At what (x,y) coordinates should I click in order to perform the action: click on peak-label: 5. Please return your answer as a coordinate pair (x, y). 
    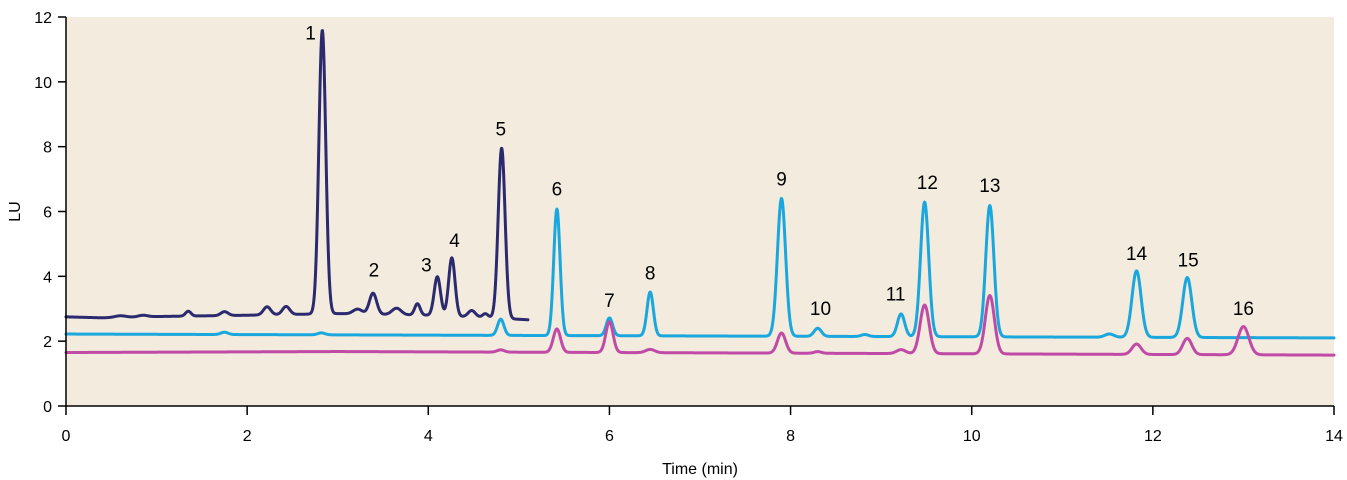
    Looking at the image, I should click on (500, 129).